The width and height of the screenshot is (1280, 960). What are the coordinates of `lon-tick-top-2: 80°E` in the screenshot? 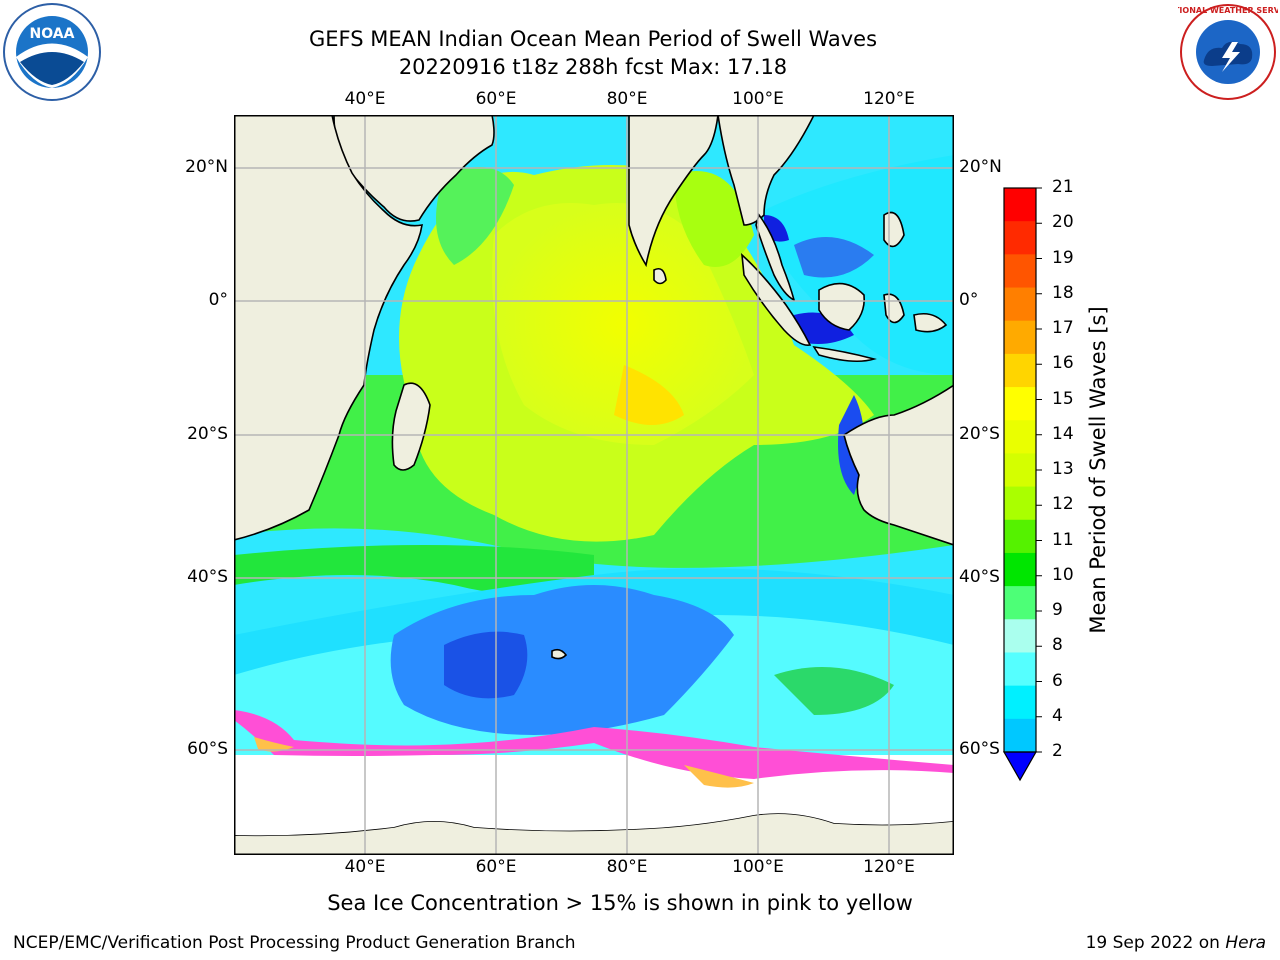 It's located at (627, 99).